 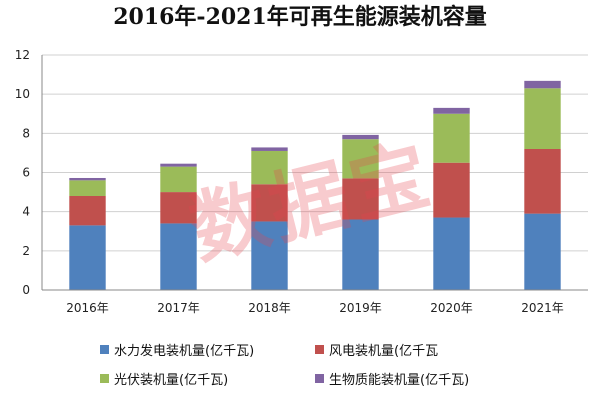 I want to click on y-tick-label: 2, so click(x=26, y=251).